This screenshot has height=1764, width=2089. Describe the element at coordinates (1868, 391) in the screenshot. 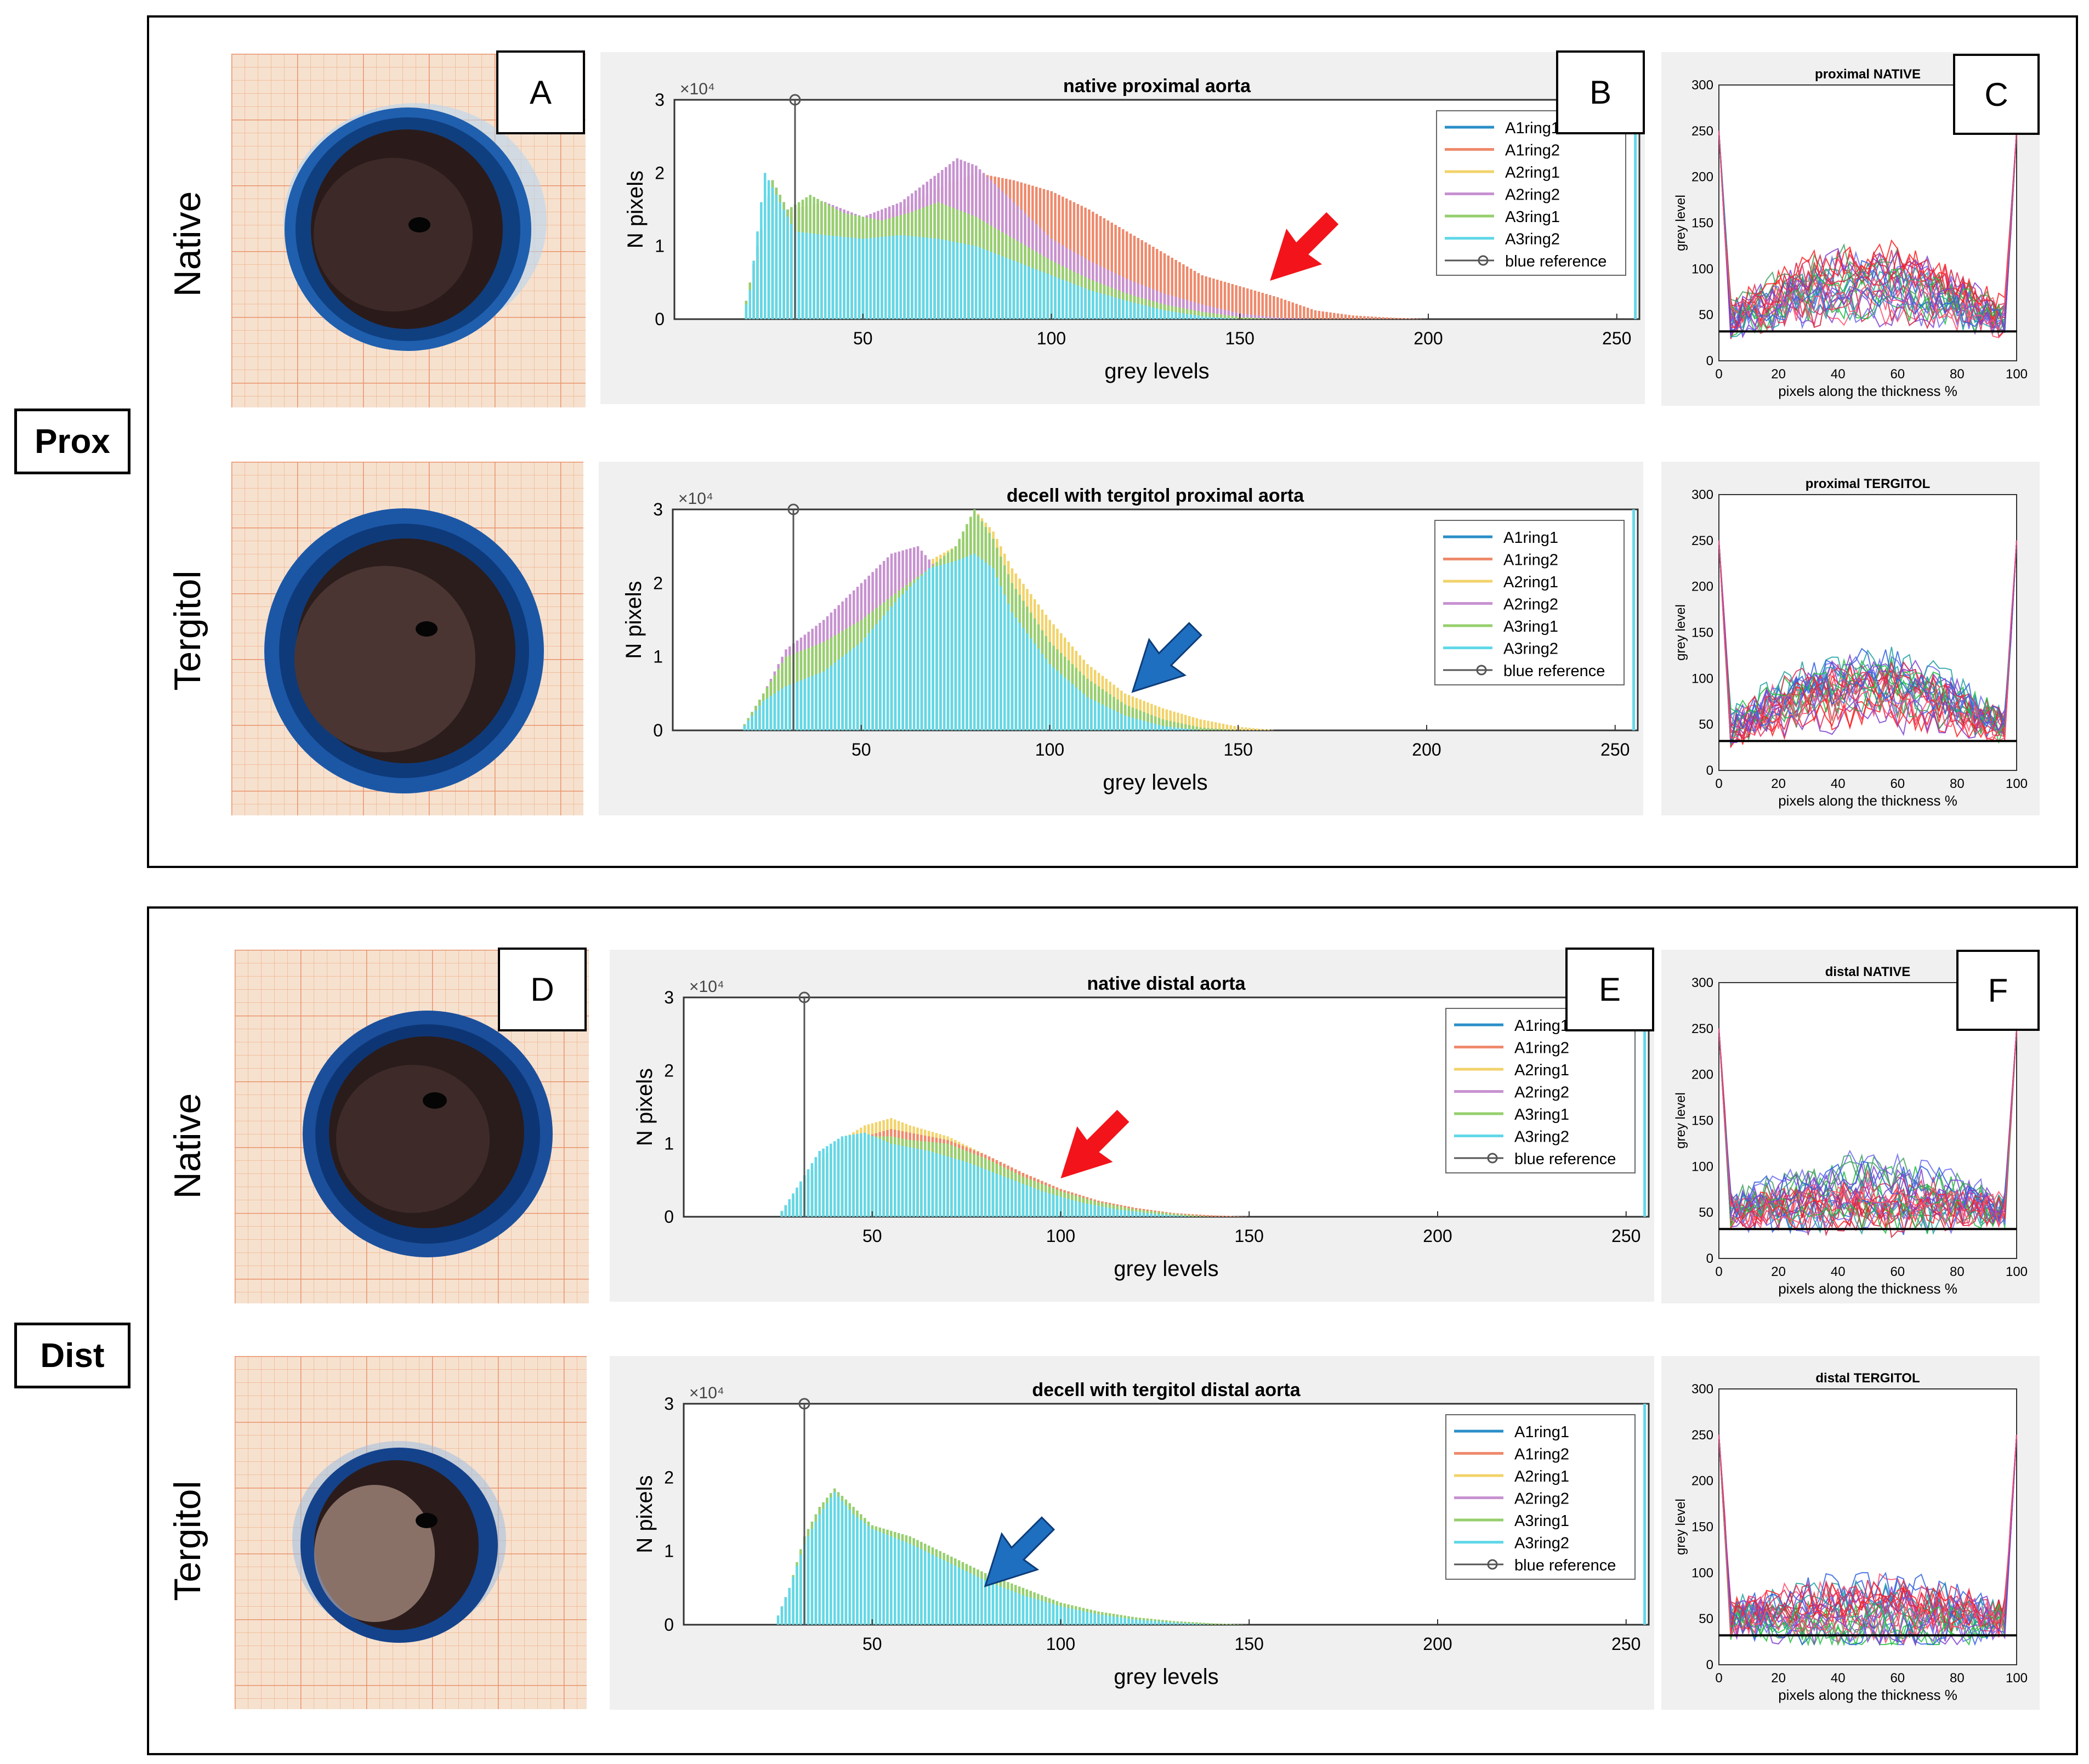

I see `x-axis-label: pixels along the thickness %` at that location.